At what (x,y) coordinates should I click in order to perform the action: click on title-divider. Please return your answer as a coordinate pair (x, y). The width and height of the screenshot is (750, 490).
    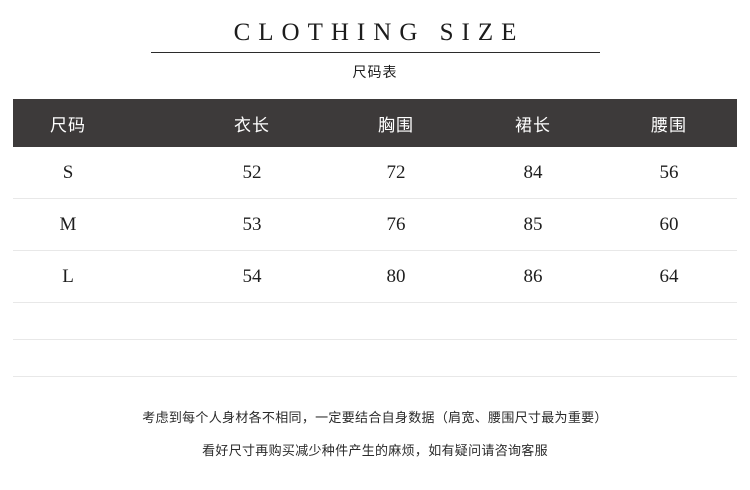
    Looking at the image, I should click on (375, 52).